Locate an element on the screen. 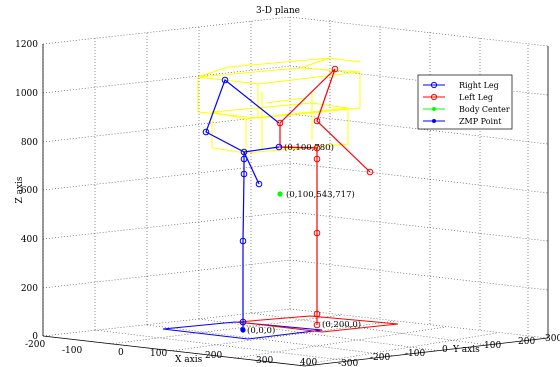 This screenshot has width=560, height=367. y-tick: -300 is located at coordinates (348, 363).